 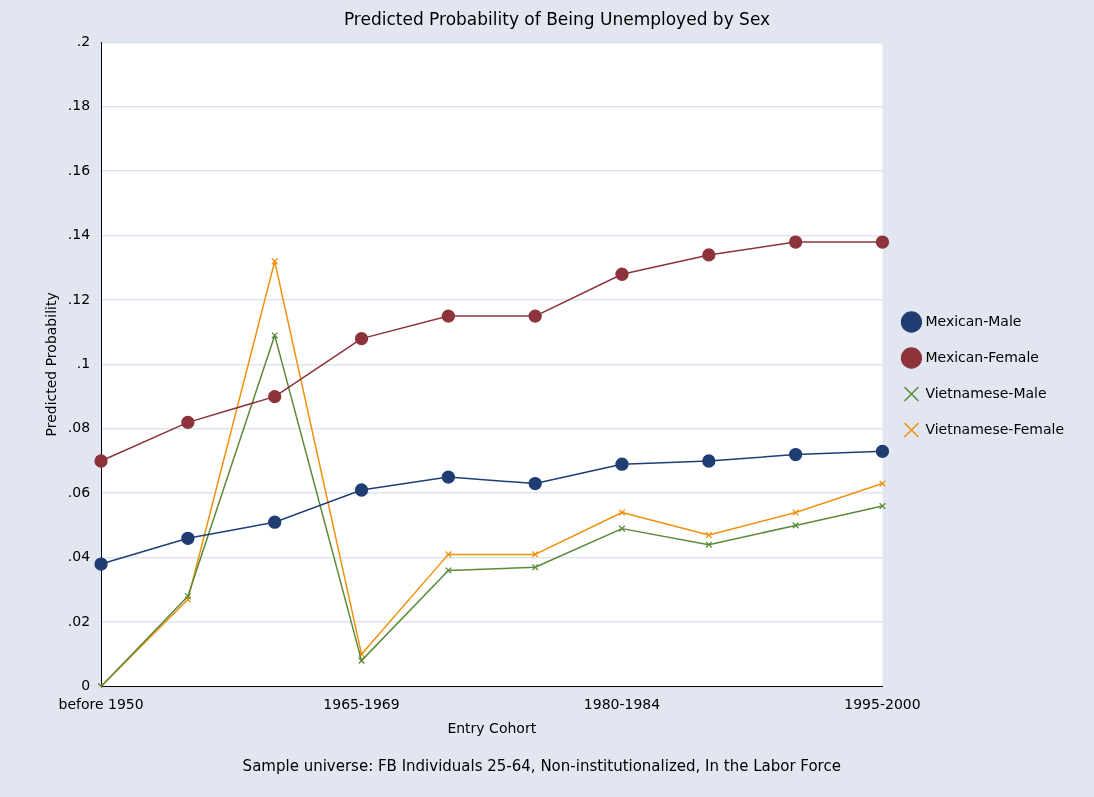 What do you see at coordinates (101, 704) in the screenshot?
I see `x-tick-label: before 1950` at bounding box center [101, 704].